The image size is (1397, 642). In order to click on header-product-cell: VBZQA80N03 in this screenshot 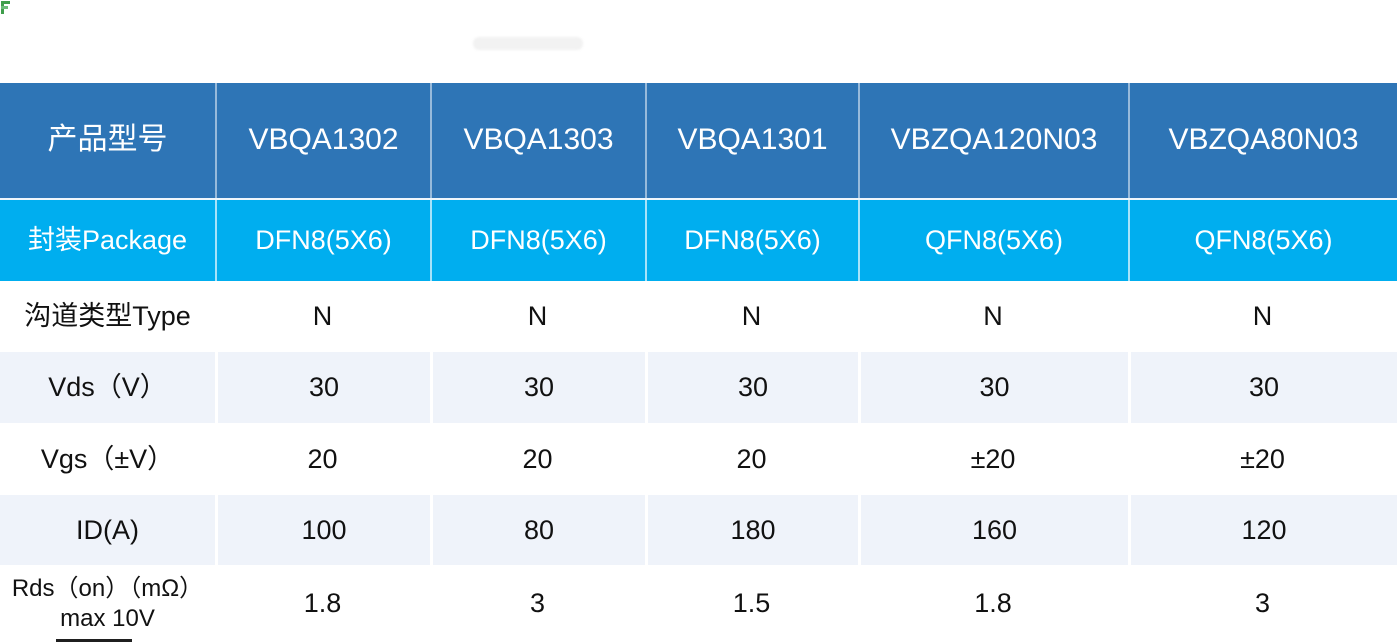, I will do `click(1262, 140)`.